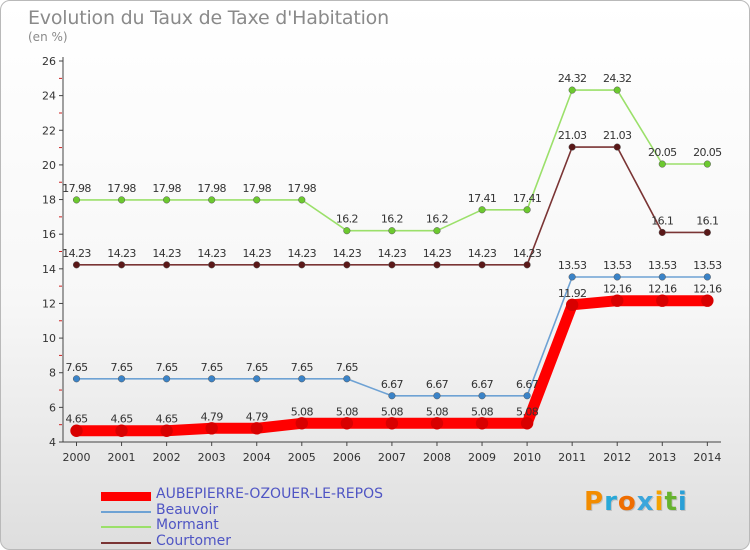  Describe the element at coordinates (167, 457) in the screenshot. I see `x-tick-label: 2002` at that location.